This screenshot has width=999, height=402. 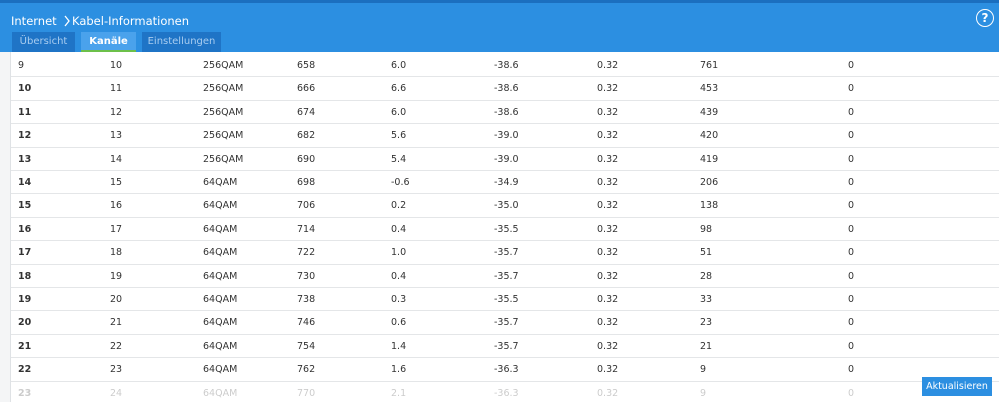 I want to click on table-cell: 13, so click(x=116, y=136).